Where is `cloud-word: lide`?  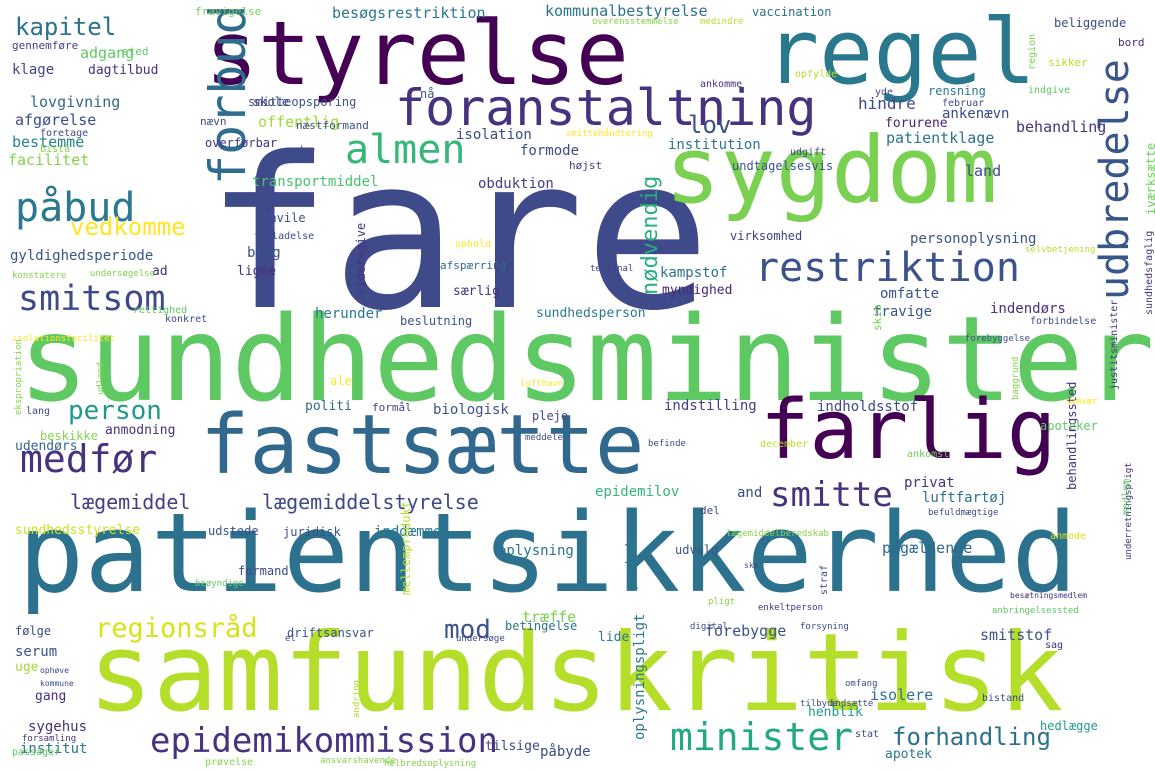
cloud-word: lide is located at coordinates (614, 637).